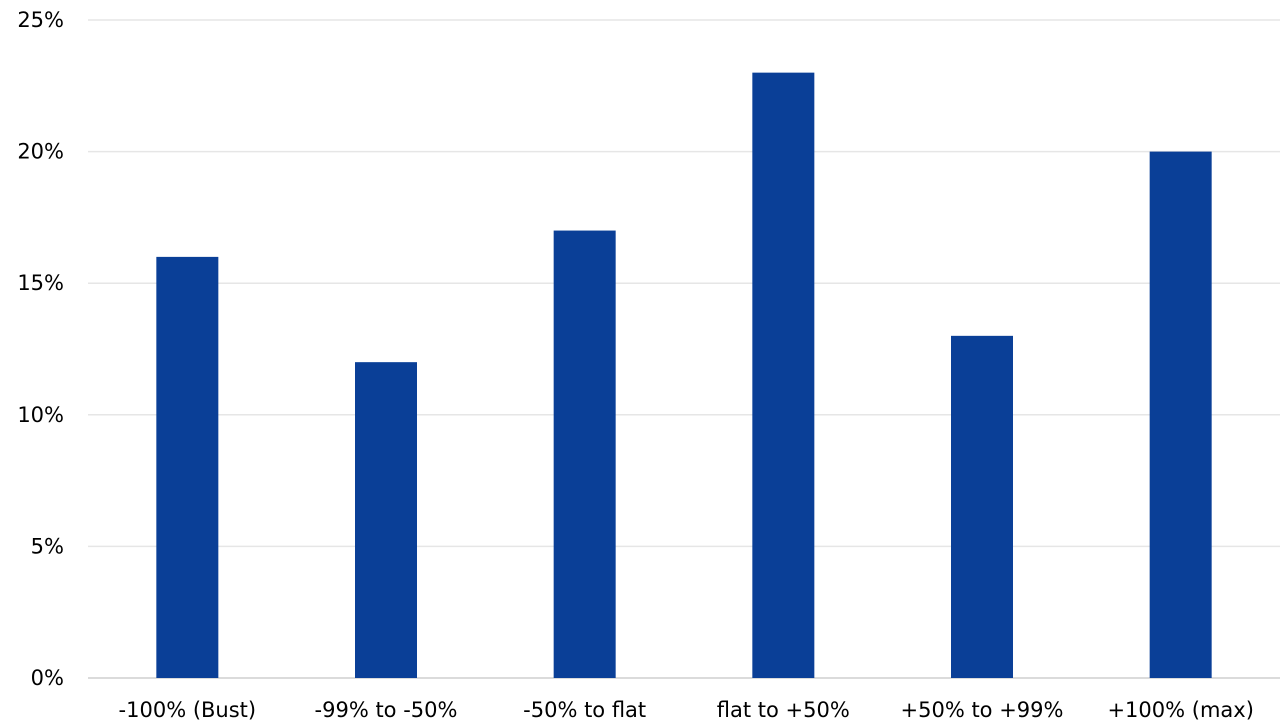 The image size is (1280, 723). Describe the element at coordinates (584, 710) in the screenshot. I see `x-tick-label: -50% to flat` at that location.